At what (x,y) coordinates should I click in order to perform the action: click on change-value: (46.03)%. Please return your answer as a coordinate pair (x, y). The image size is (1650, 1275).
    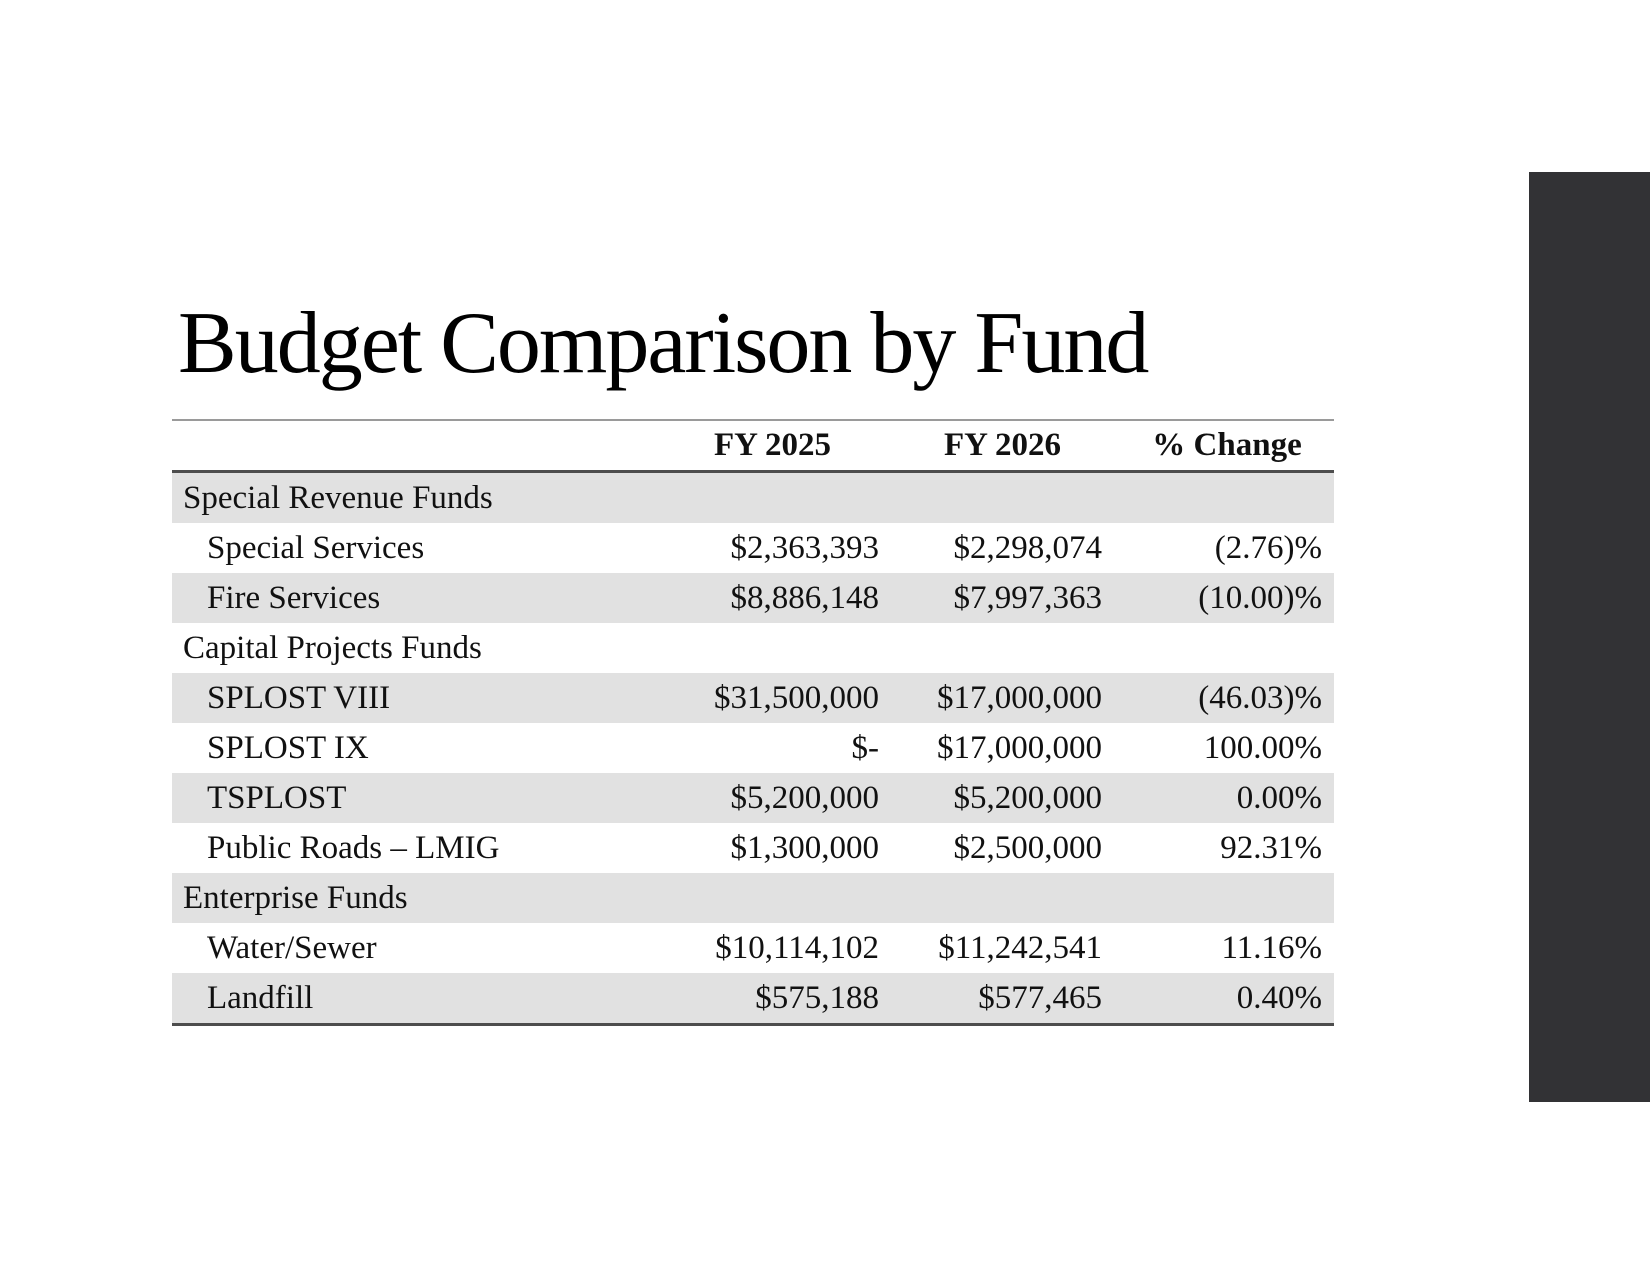
    Looking at the image, I should click on (1260, 697).